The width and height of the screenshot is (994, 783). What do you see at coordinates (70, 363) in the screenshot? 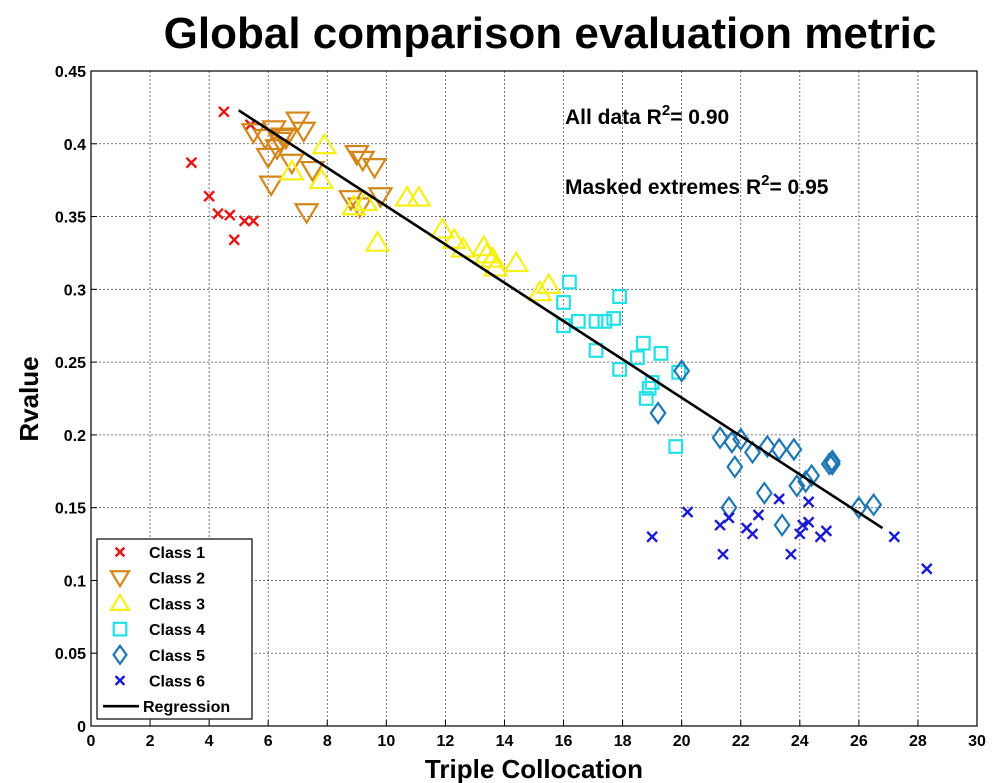
I see `y-tick-label: 0.25` at bounding box center [70, 363].